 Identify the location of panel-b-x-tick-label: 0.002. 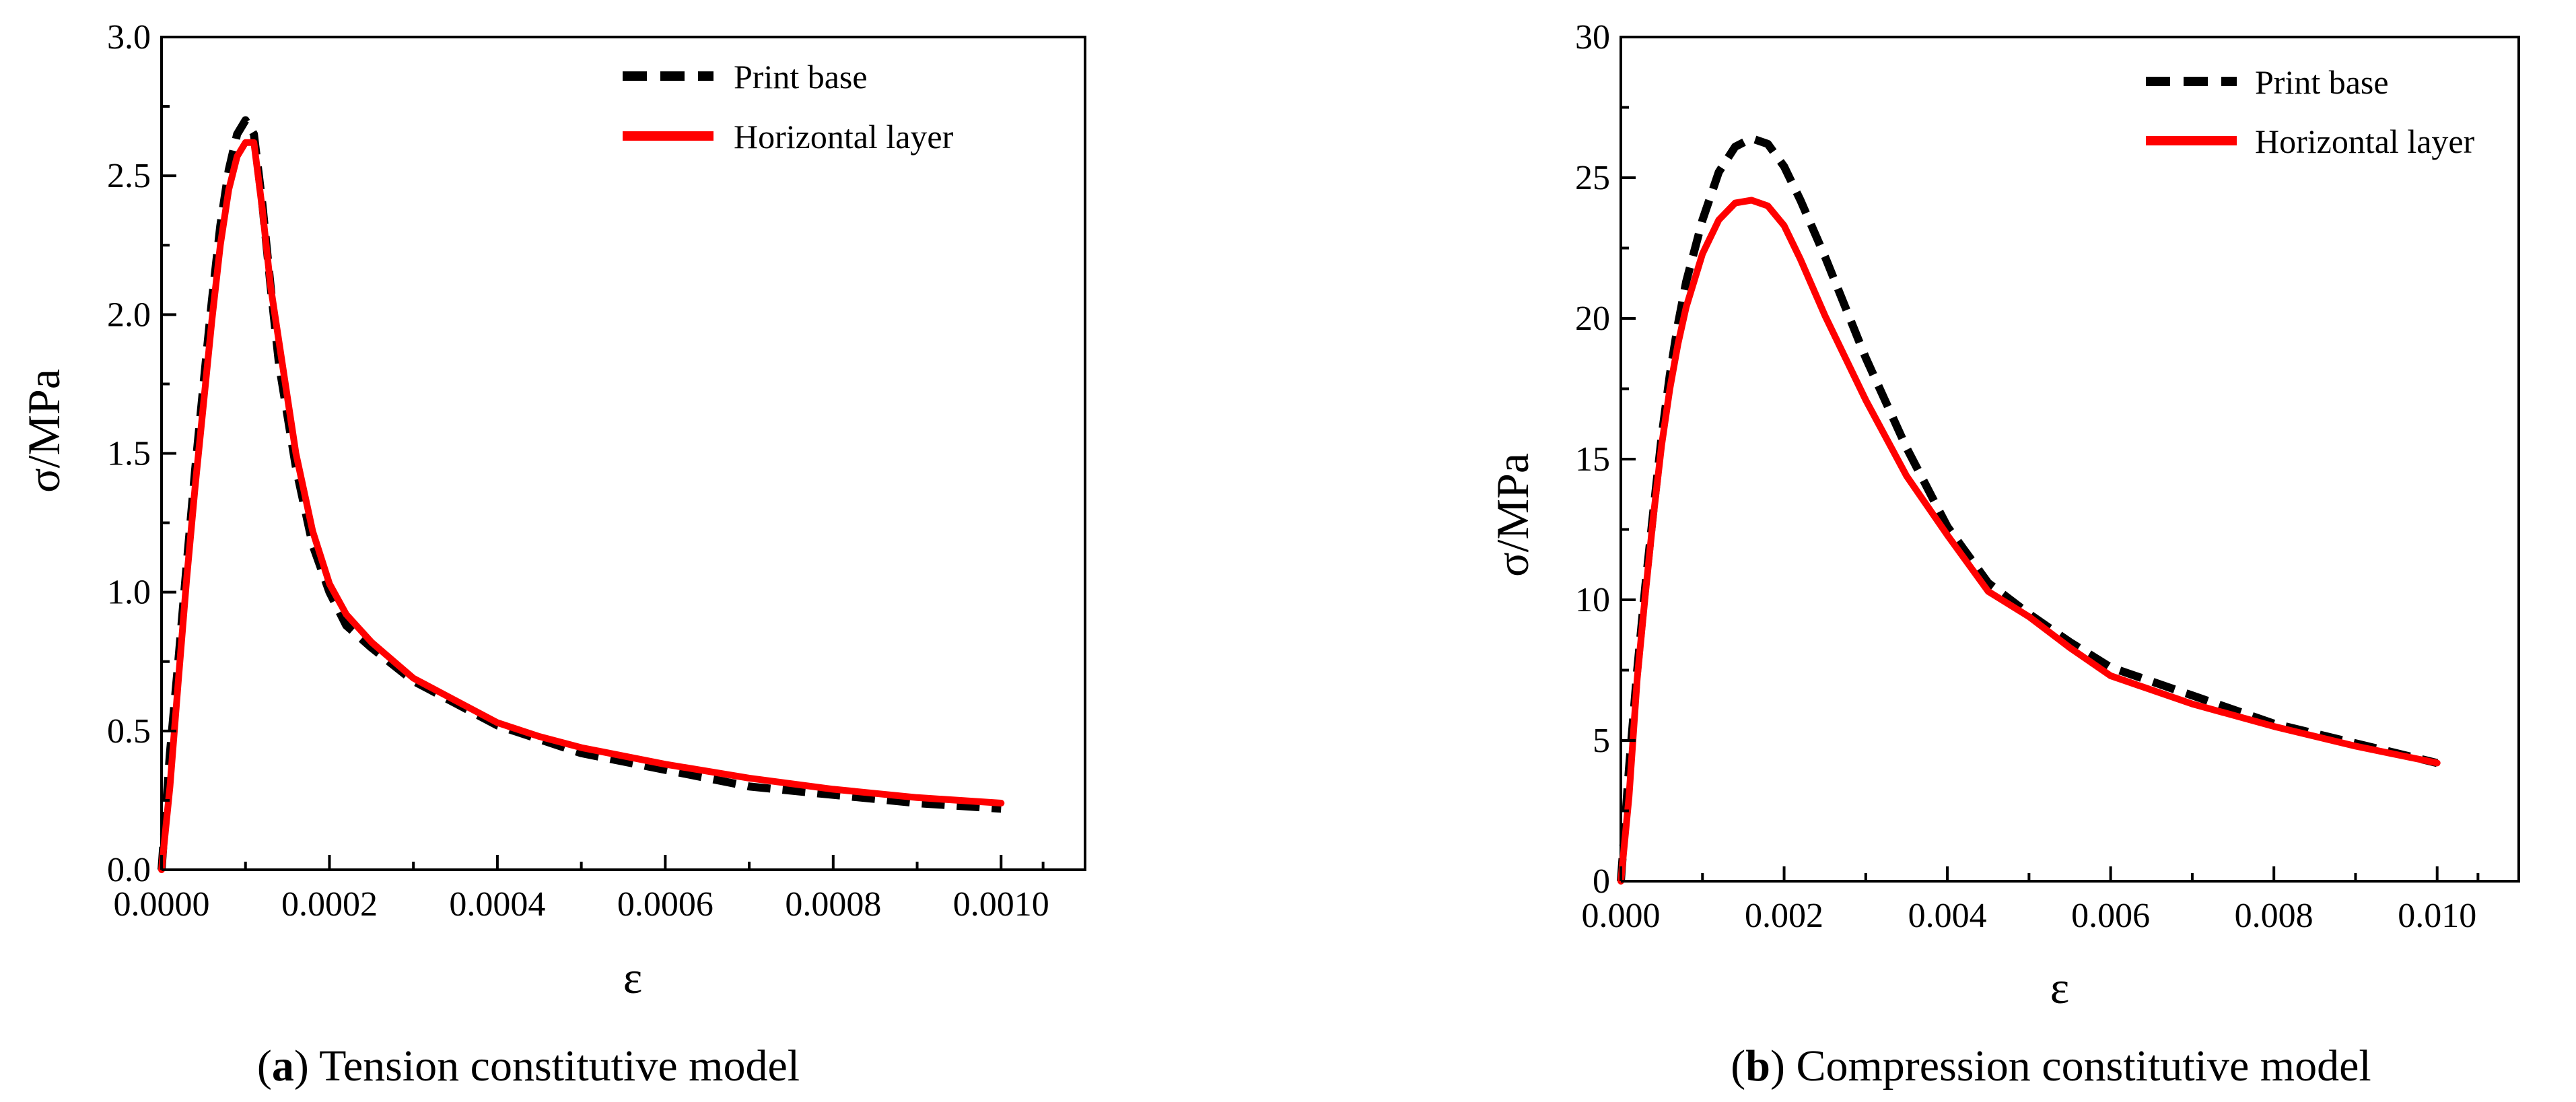
(1784, 916).